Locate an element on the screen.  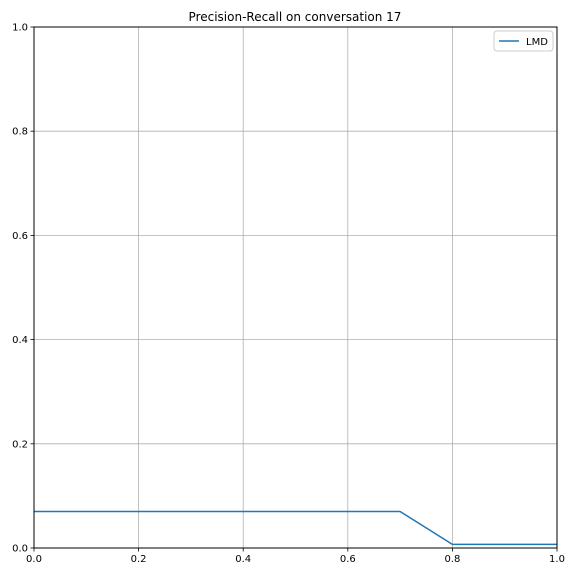
x-tick-label: 1.0 is located at coordinates (557, 559).